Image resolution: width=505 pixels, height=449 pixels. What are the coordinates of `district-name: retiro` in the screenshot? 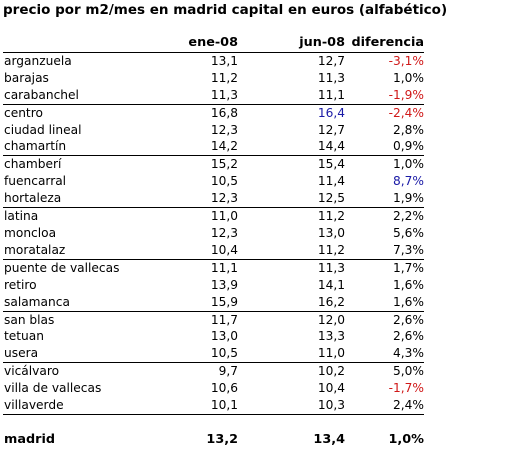 It's located at (20, 284).